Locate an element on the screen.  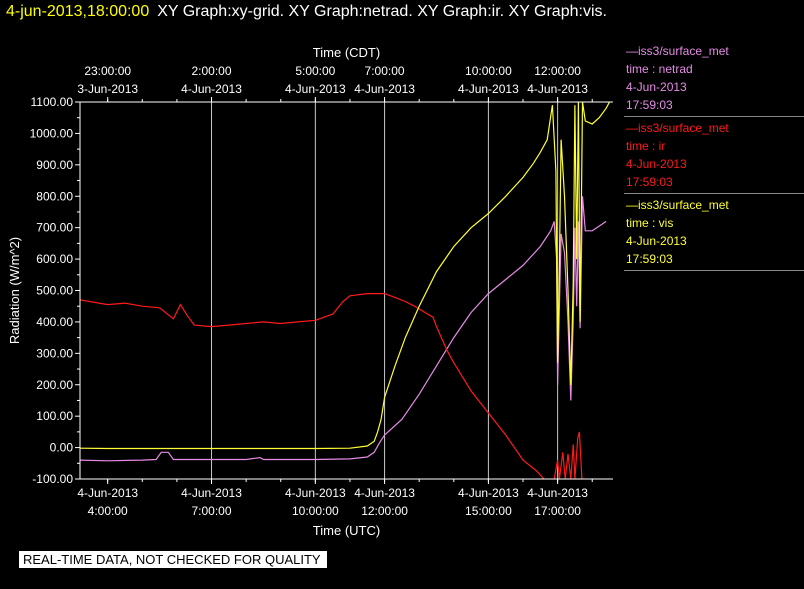
x2-tick-label: 7:00:00 is located at coordinates (385, 71).